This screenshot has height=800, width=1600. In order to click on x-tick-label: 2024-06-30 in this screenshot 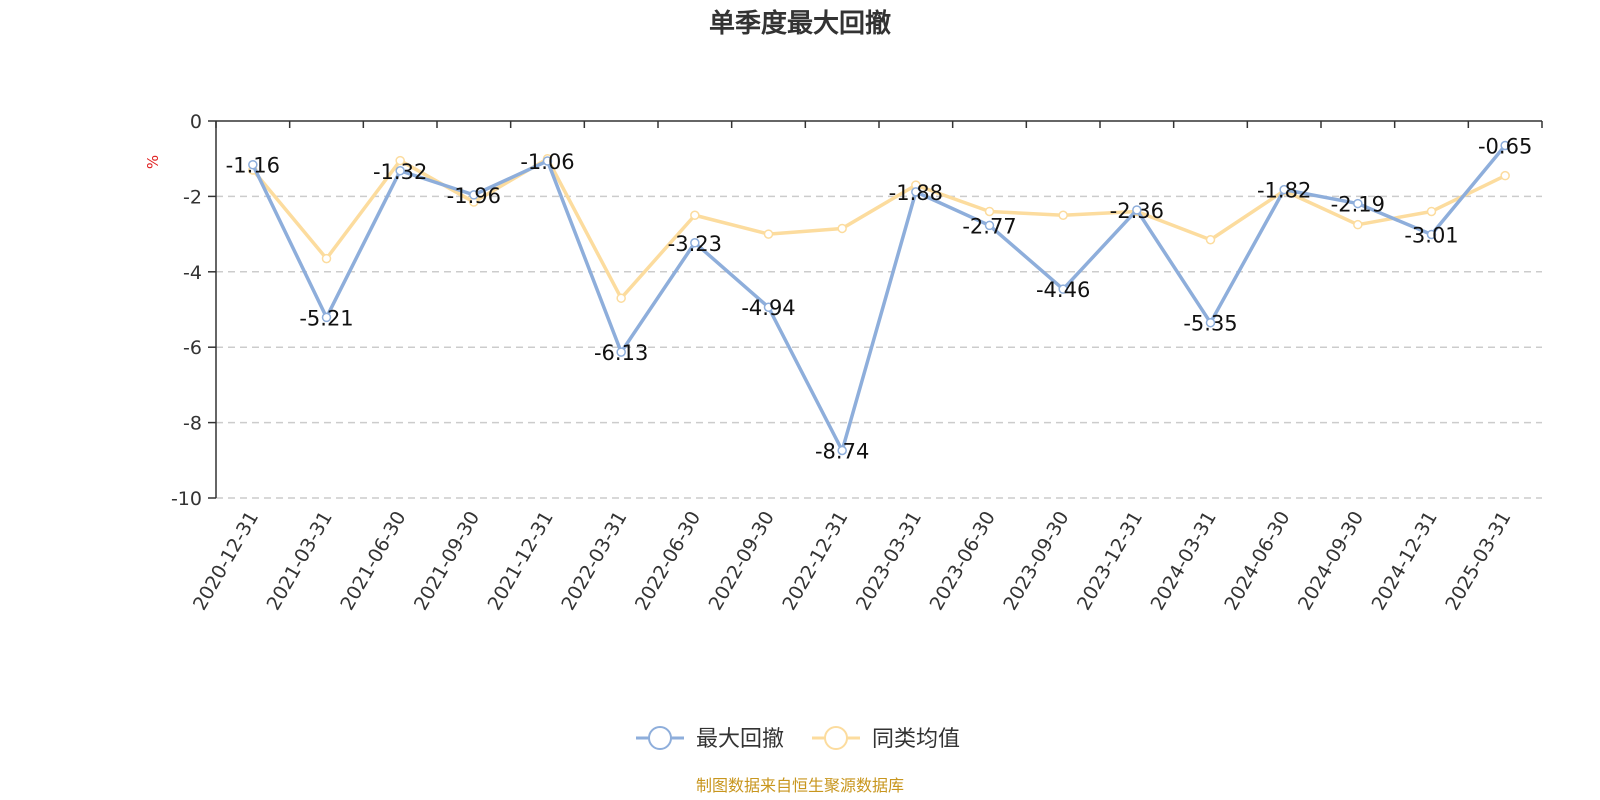, I will do `click(1257, 561)`.